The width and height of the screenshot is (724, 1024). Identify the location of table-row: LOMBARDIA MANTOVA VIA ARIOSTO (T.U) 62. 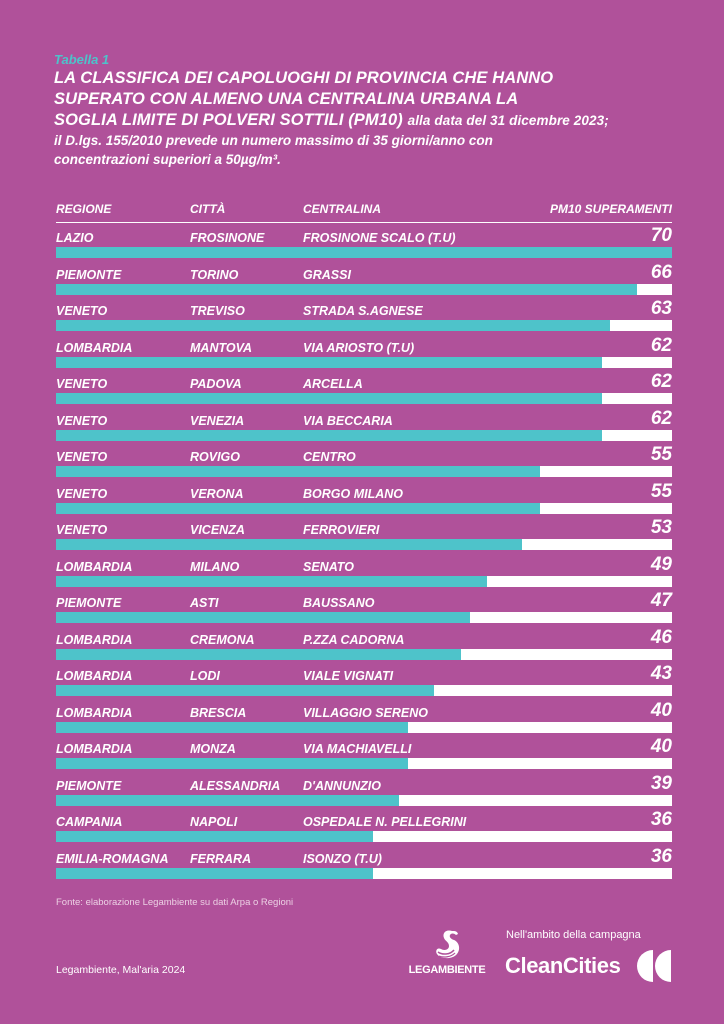
(364, 352).